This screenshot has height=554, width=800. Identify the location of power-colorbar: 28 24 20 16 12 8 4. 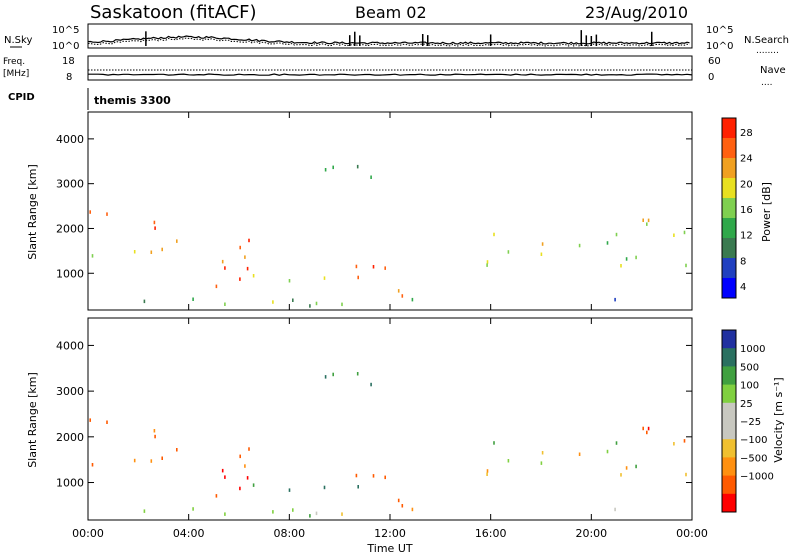
(737, 208).